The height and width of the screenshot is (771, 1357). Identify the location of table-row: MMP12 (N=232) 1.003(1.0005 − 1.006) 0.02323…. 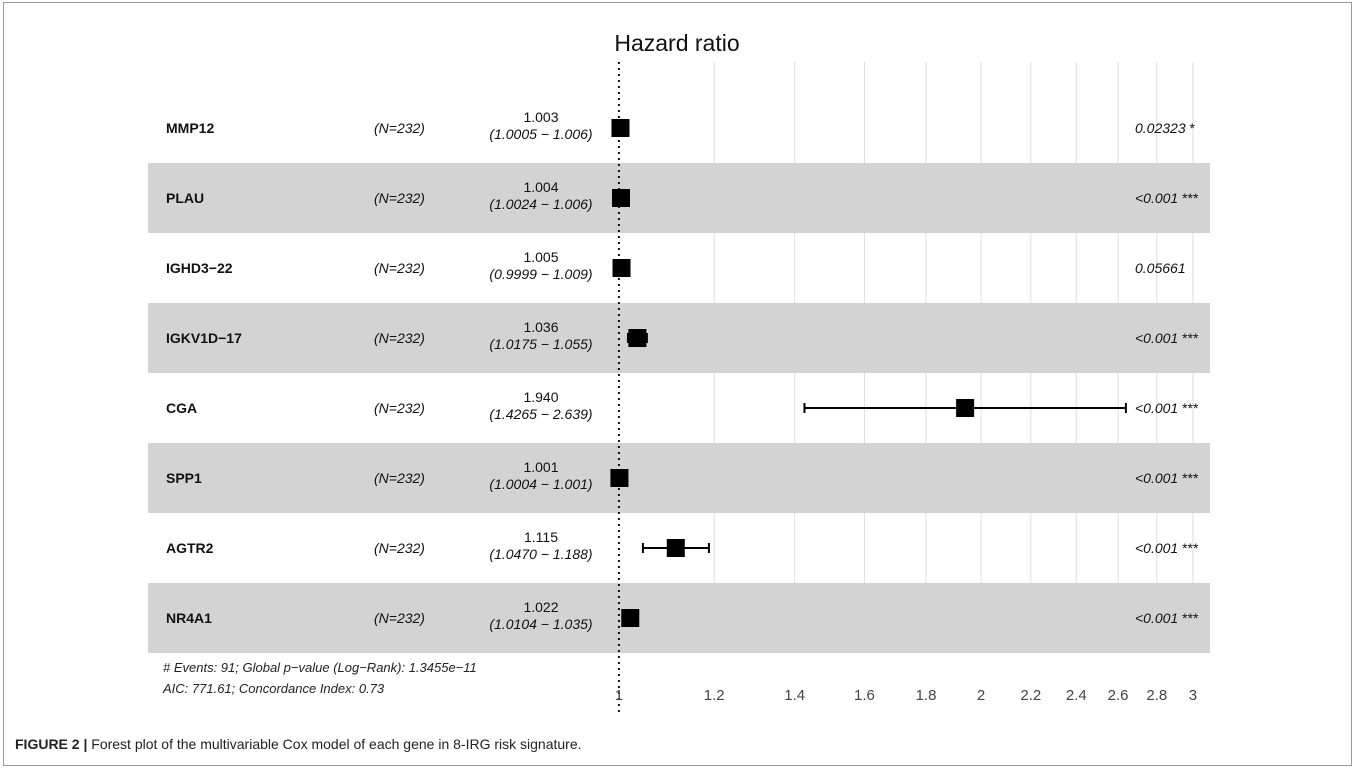
(680, 125).